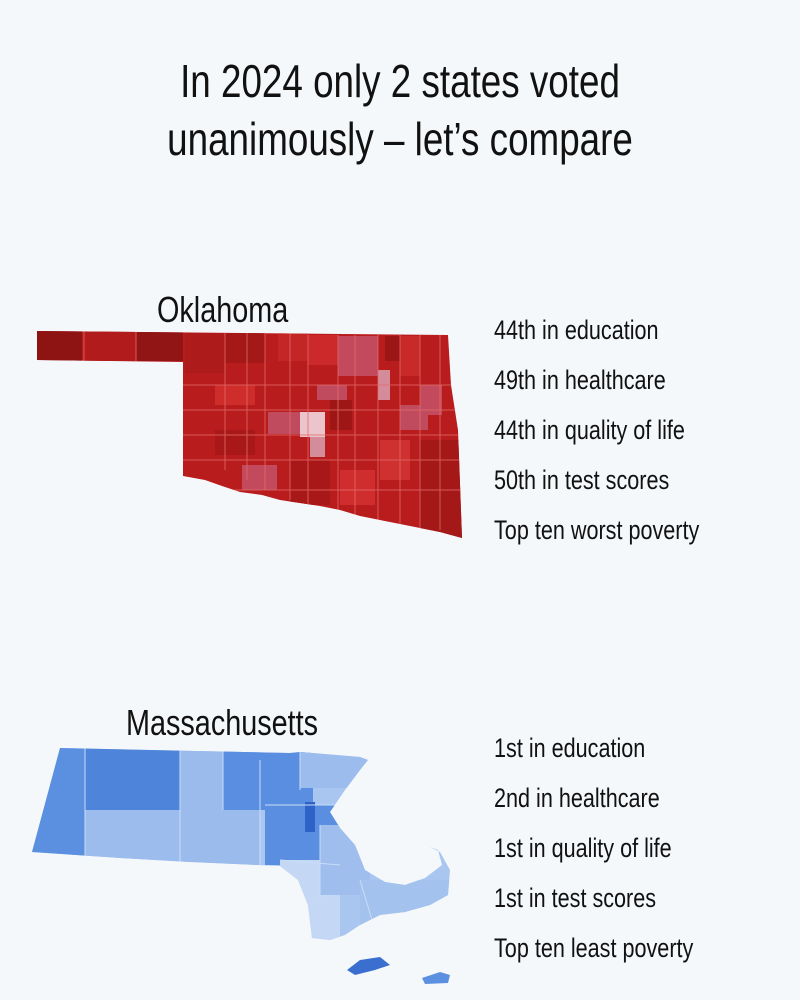 The image size is (800, 1000). Describe the element at coordinates (400, 81) in the screenshot. I see `headline-line-1: In 2024 only 2 states voted` at that location.